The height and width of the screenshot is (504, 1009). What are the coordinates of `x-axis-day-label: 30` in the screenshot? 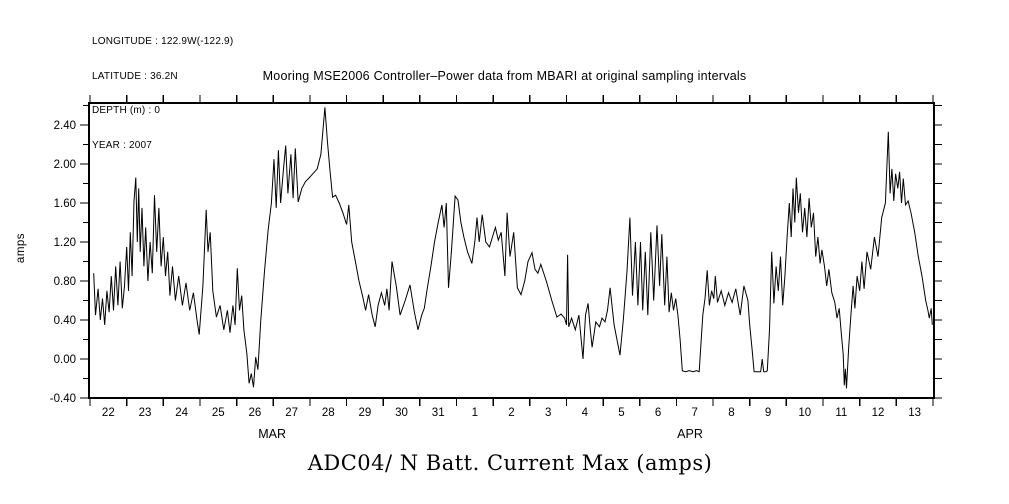 It's located at (401, 413).